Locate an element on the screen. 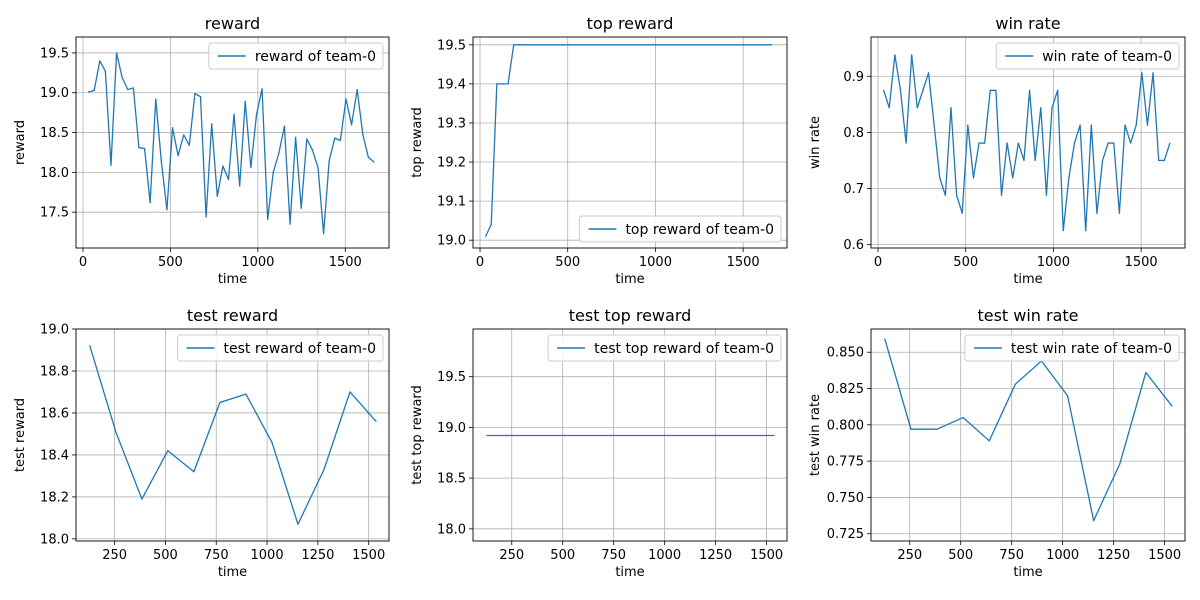 Image resolution: width=1200 pixels, height=600 pixels. y-axis-label: test reward is located at coordinates (20, 435).